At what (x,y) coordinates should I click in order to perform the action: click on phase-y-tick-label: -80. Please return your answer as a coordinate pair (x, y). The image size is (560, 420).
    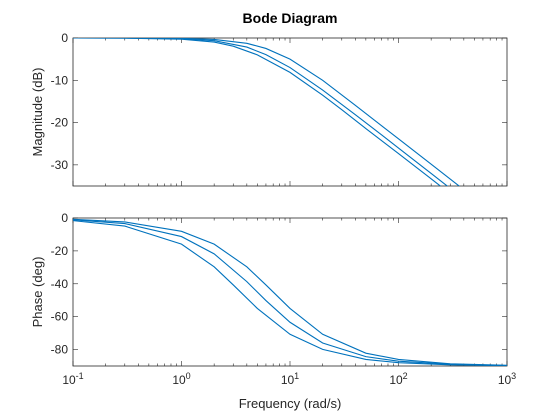
    Looking at the image, I should click on (60, 350).